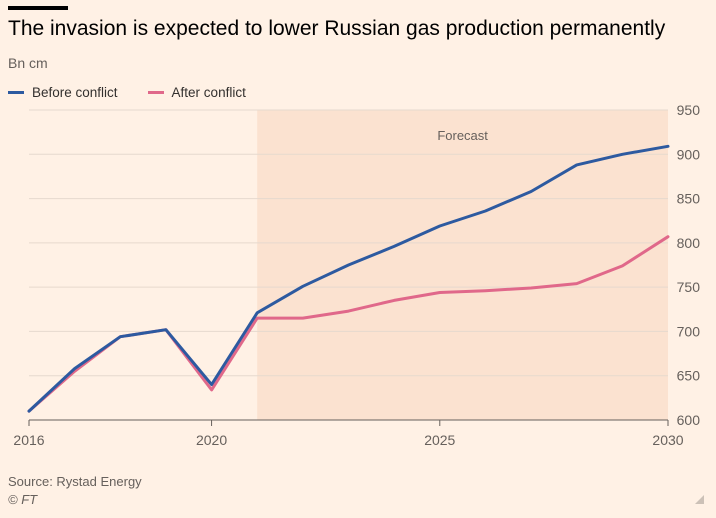 This screenshot has height=518, width=716. I want to click on x-tick-label-2030: 2030, so click(667, 440).